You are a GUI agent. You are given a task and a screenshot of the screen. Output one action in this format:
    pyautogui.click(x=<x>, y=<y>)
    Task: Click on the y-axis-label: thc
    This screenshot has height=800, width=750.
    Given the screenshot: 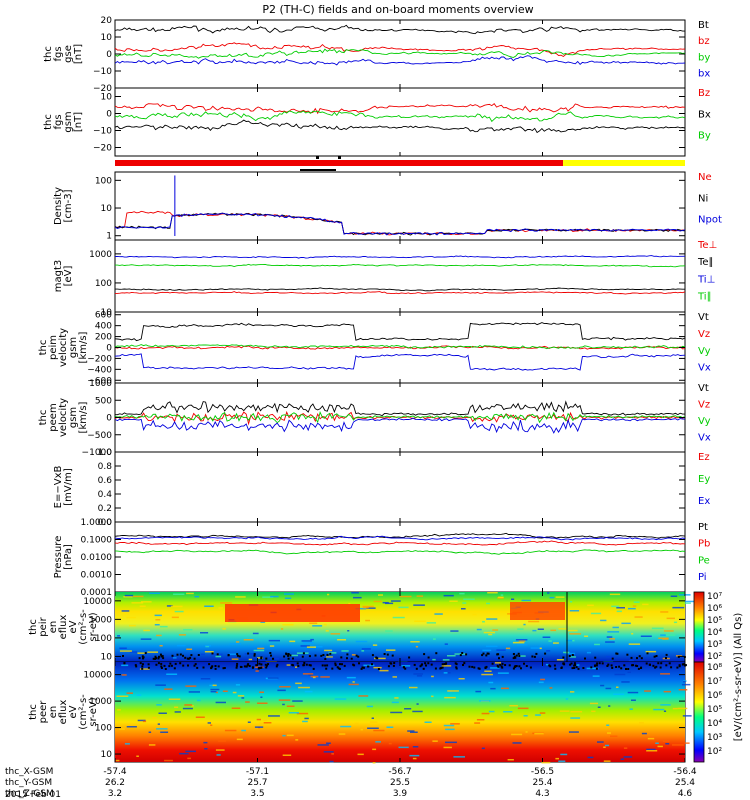 What is the action you would take?
    pyautogui.click(x=33, y=712)
    